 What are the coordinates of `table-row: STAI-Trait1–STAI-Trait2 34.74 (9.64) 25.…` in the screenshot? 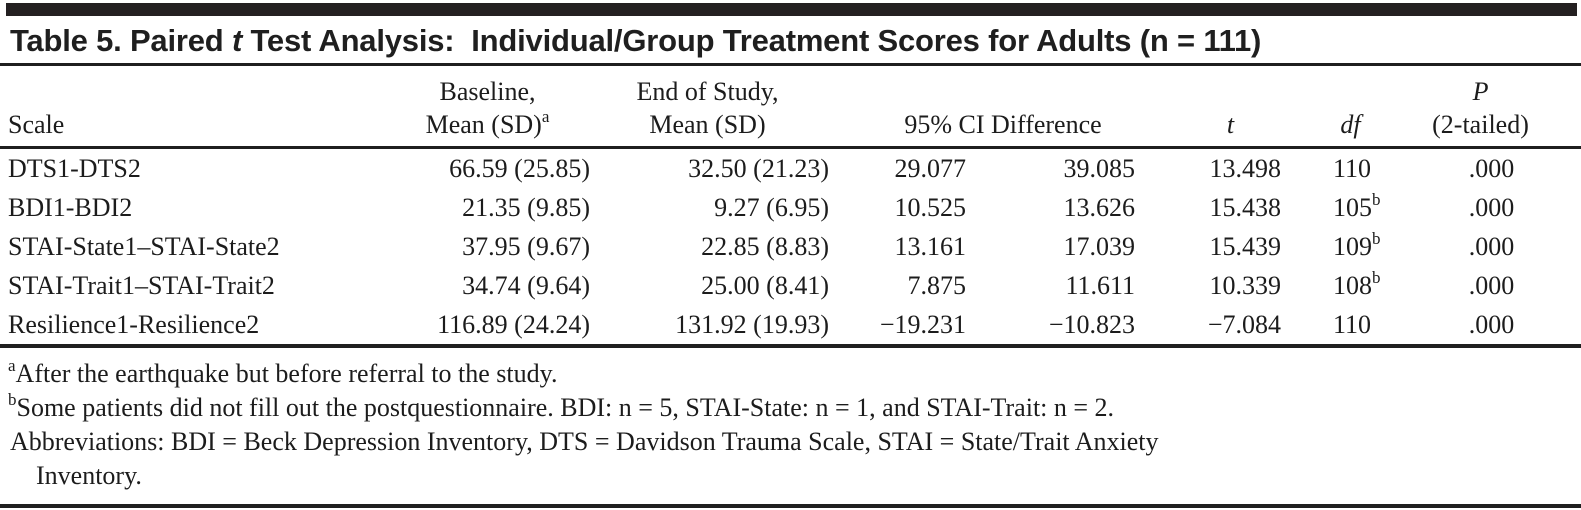 It's located at (790, 285).